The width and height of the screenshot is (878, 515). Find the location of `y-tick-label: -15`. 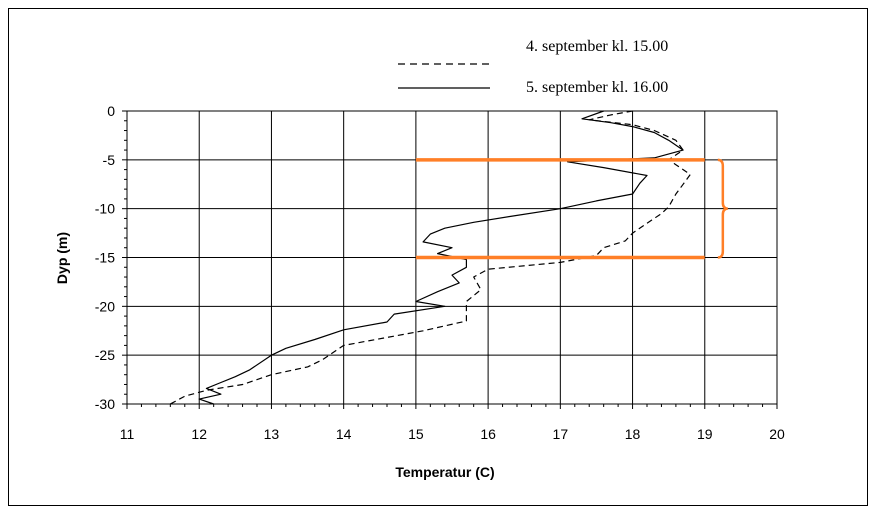

y-tick-label: -15 is located at coordinates (105, 258).